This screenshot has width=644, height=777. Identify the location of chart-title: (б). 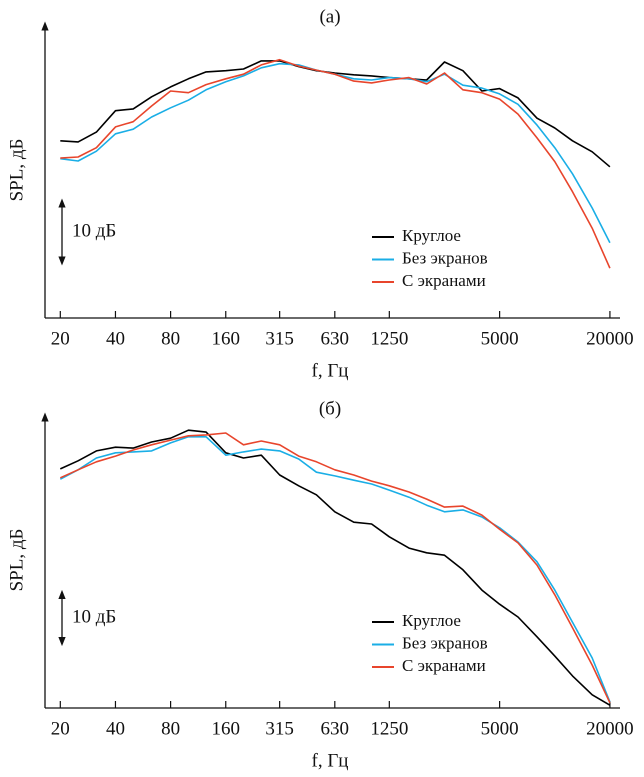
(330, 408).